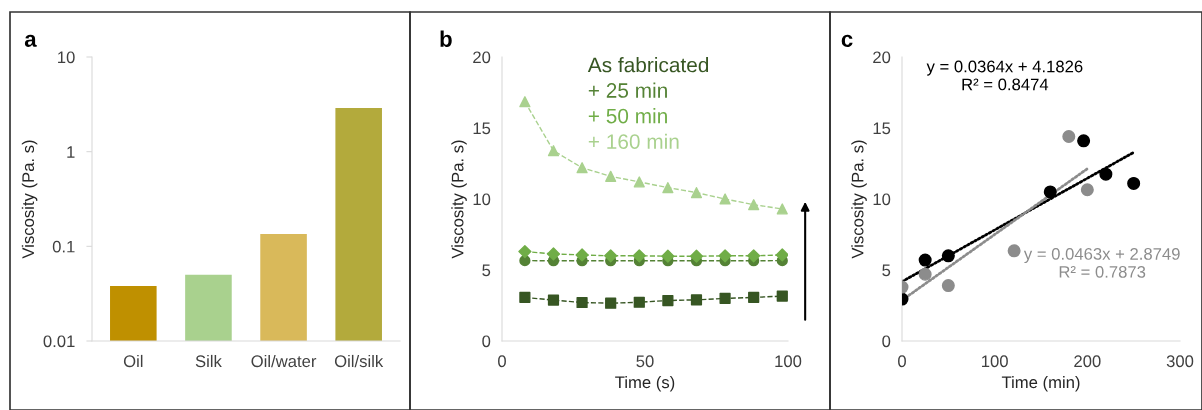 The height and width of the screenshot is (410, 1202). I want to click on series-label: + 160 min, so click(633, 141).